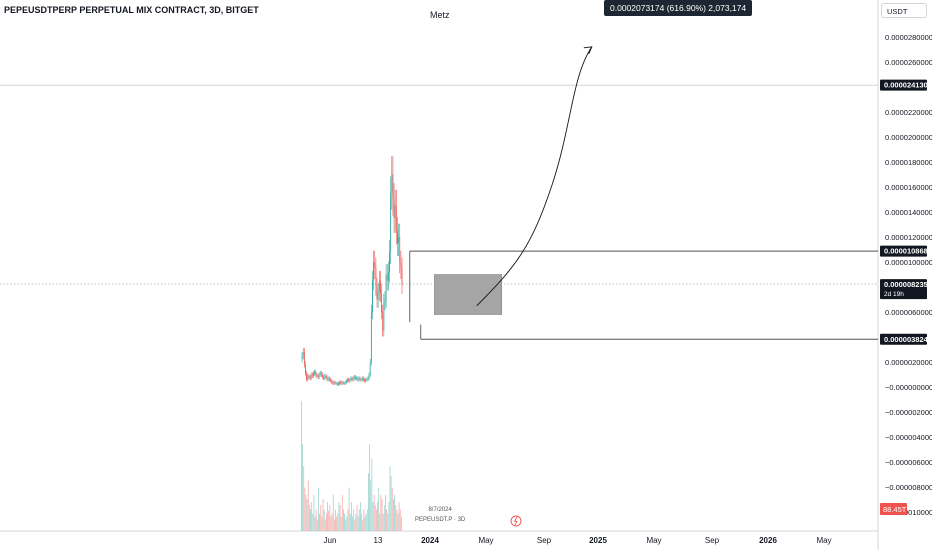 The image size is (932, 550). Describe the element at coordinates (908, 512) in the screenshot. I see `price-tick-label: −0.0000100000` at that location.